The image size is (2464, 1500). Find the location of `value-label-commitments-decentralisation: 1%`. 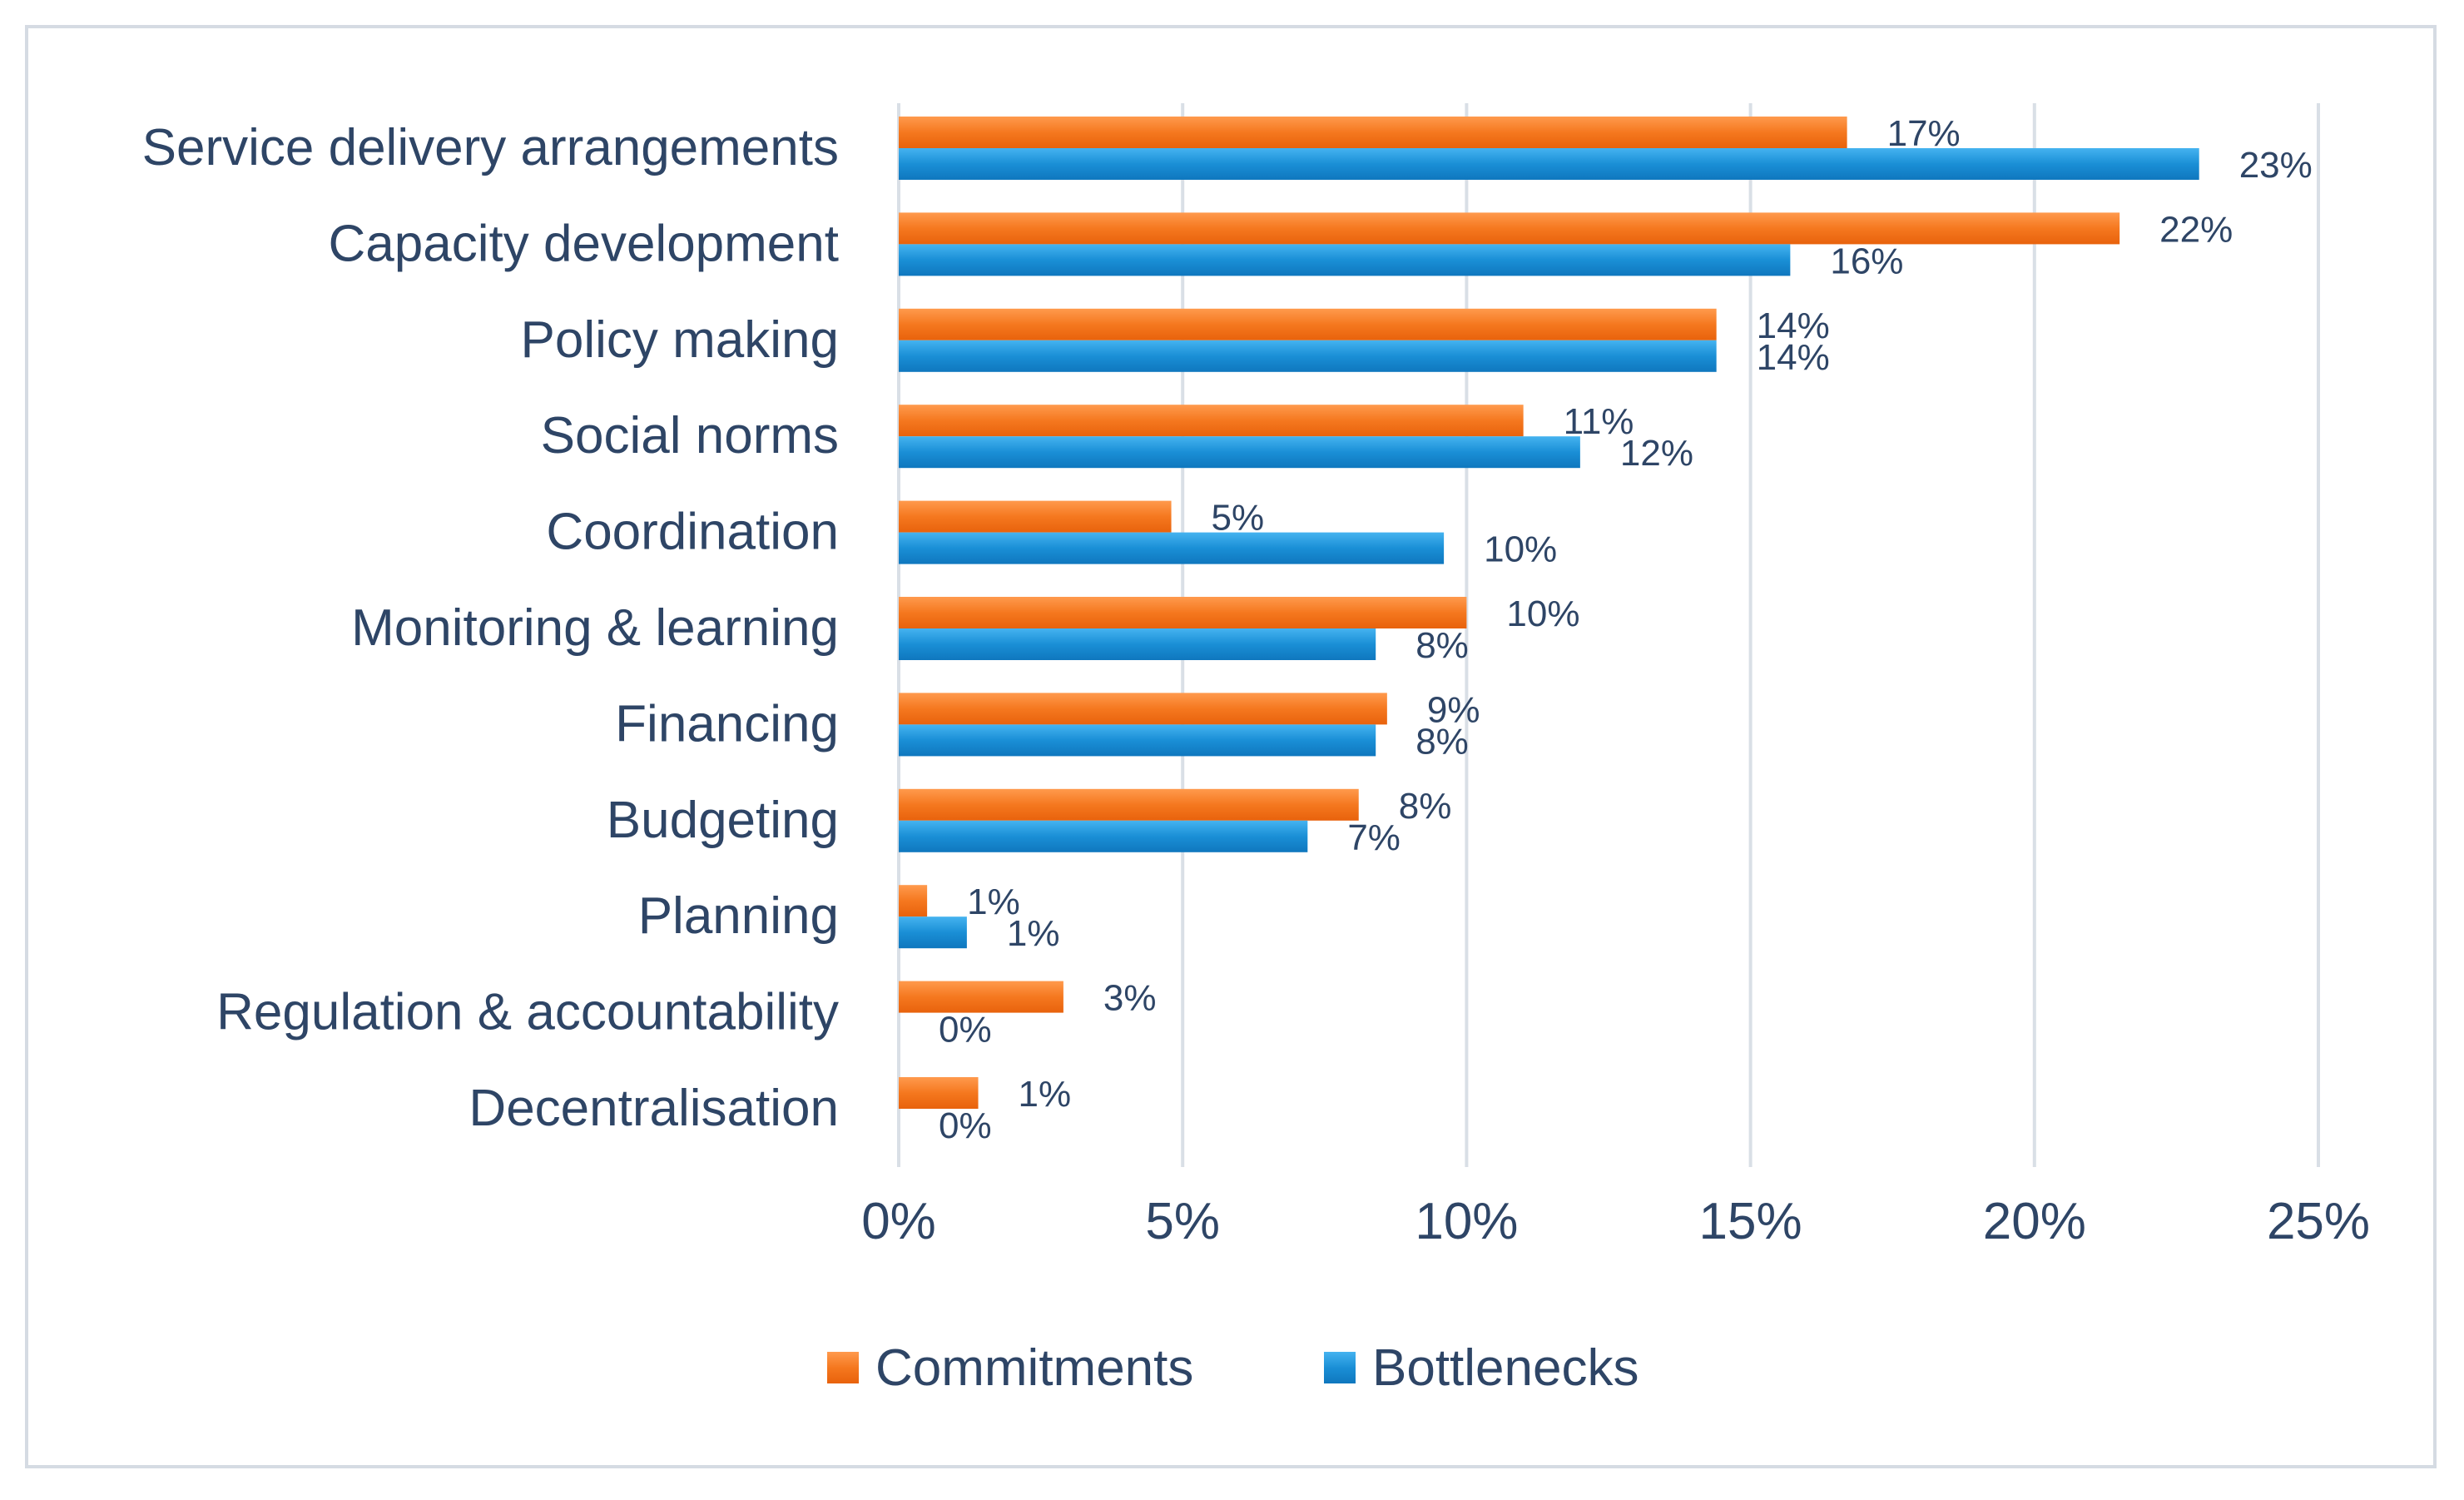

value-label-commitments-decentralisation: 1% is located at coordinates (1045, 1094).